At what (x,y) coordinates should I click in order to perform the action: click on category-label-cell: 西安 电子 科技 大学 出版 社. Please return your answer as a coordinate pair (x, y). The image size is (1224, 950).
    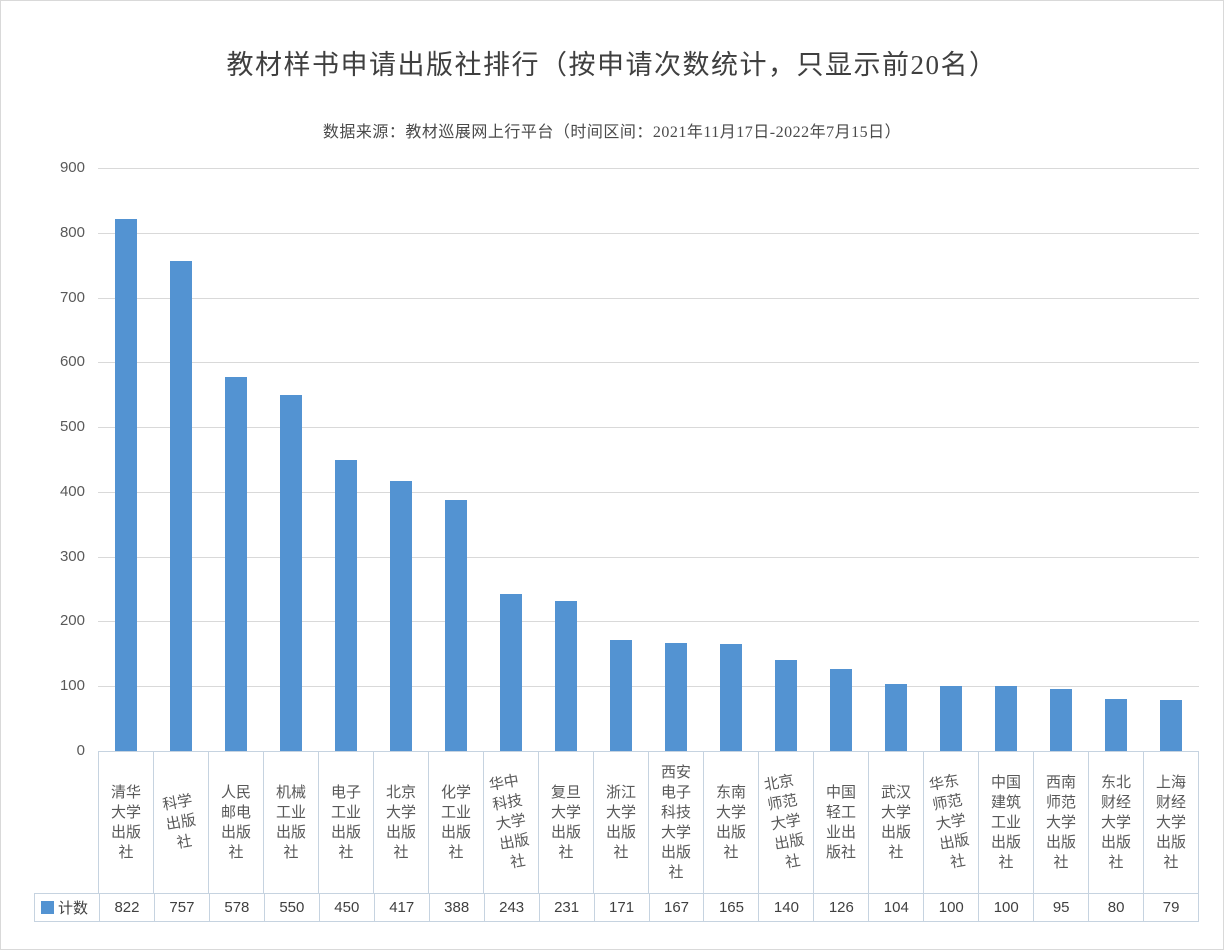
    Looking at the image, I should click on (675, 822).